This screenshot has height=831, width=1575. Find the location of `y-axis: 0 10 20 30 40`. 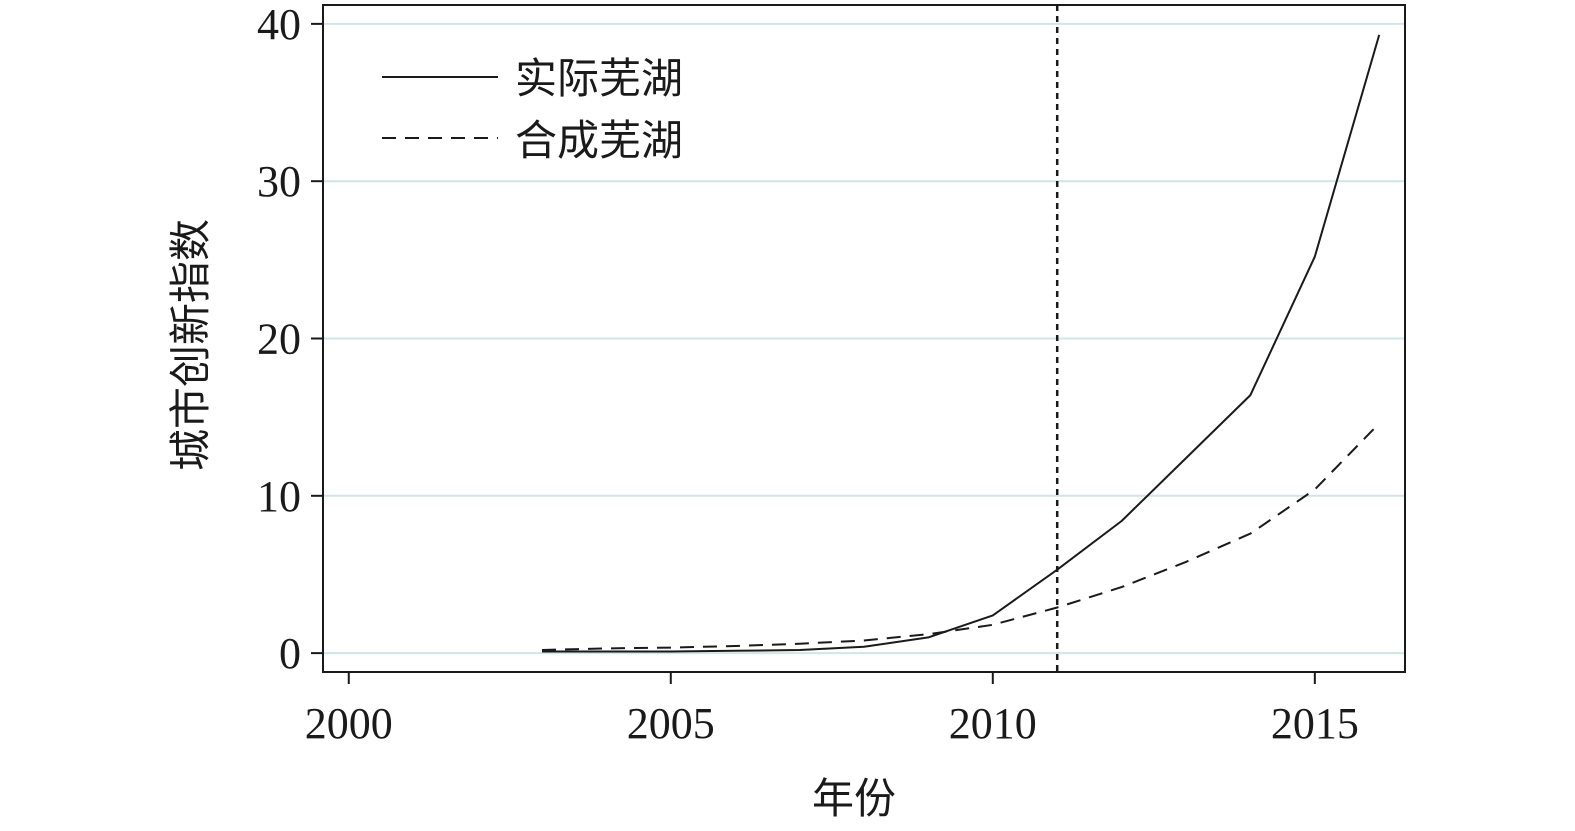

y-axis: 0 10 20 30 40 is located at coordinates (290, 339).